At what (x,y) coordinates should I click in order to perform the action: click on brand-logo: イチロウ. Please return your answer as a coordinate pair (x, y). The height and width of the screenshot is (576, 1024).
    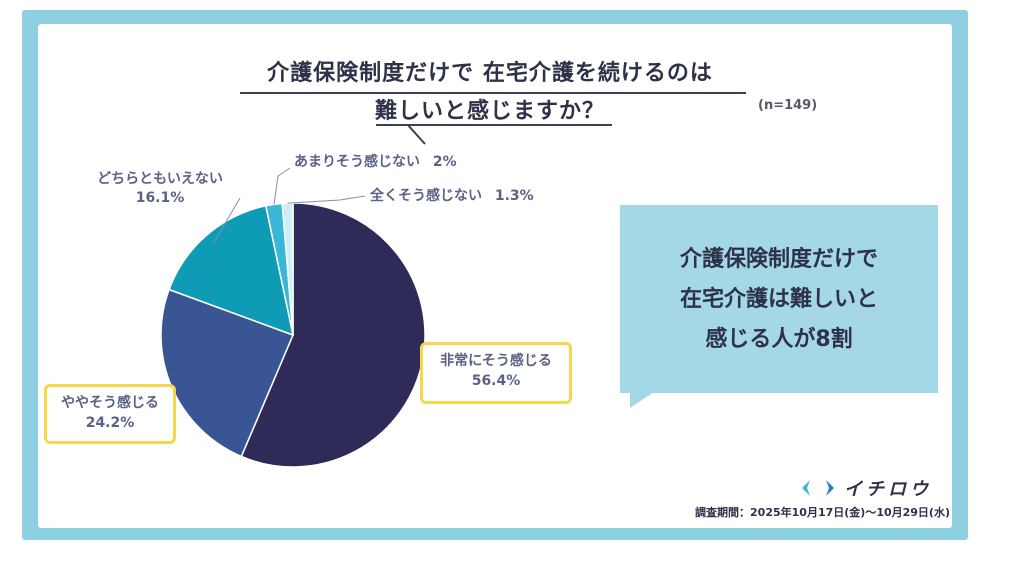
    Looking at the image, I should click on (866, 488).